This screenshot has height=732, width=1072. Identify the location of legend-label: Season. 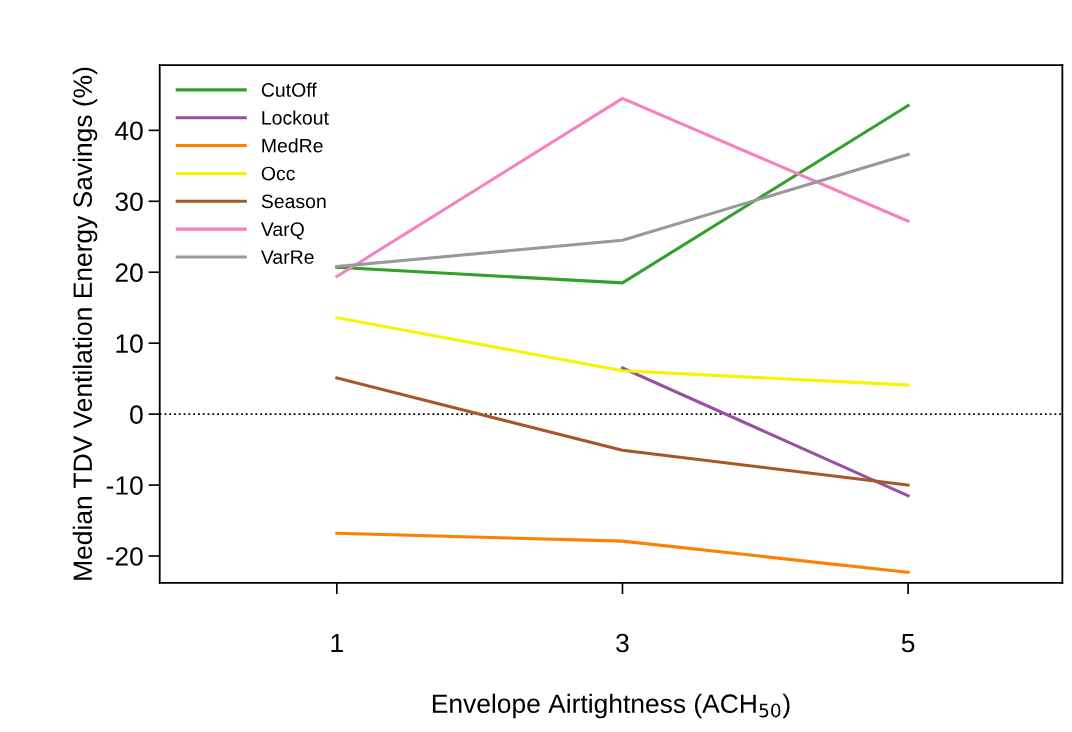
(293, 201).